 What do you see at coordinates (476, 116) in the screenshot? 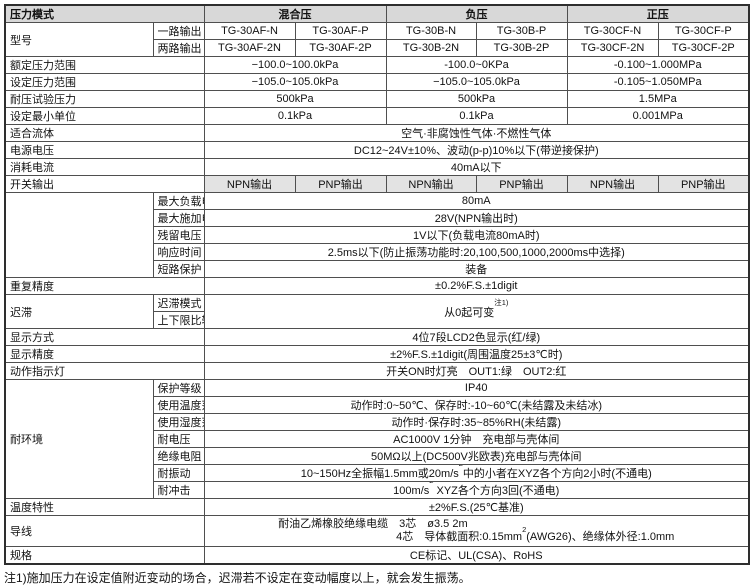
I see `min-unit-vacuum: 0.1kPa` at bounding box center [476, 116].